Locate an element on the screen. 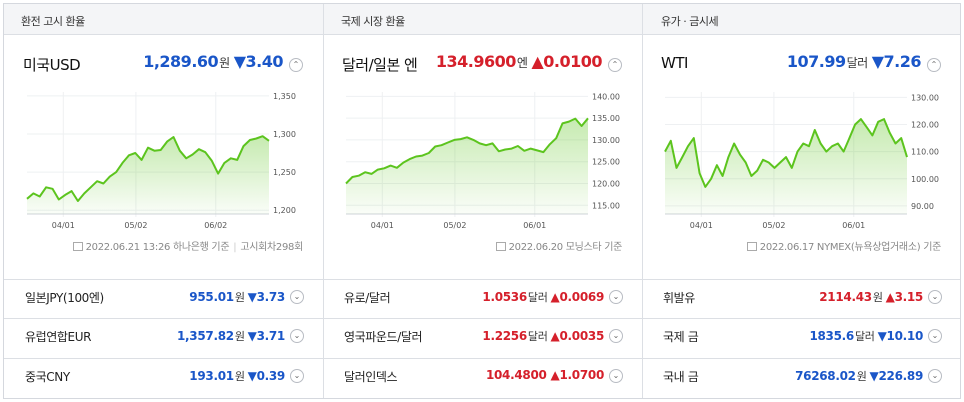 Image resolution: width=964 pixels, height=402 pixels. row-value-group: 2114.43원 ▲3.15 is located at coordinates (871, 297).